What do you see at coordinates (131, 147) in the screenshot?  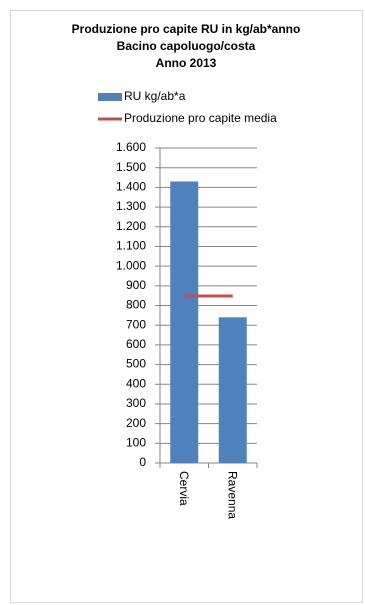 I see `y-tick-label: 1.600` at bounding box center [131, 147].